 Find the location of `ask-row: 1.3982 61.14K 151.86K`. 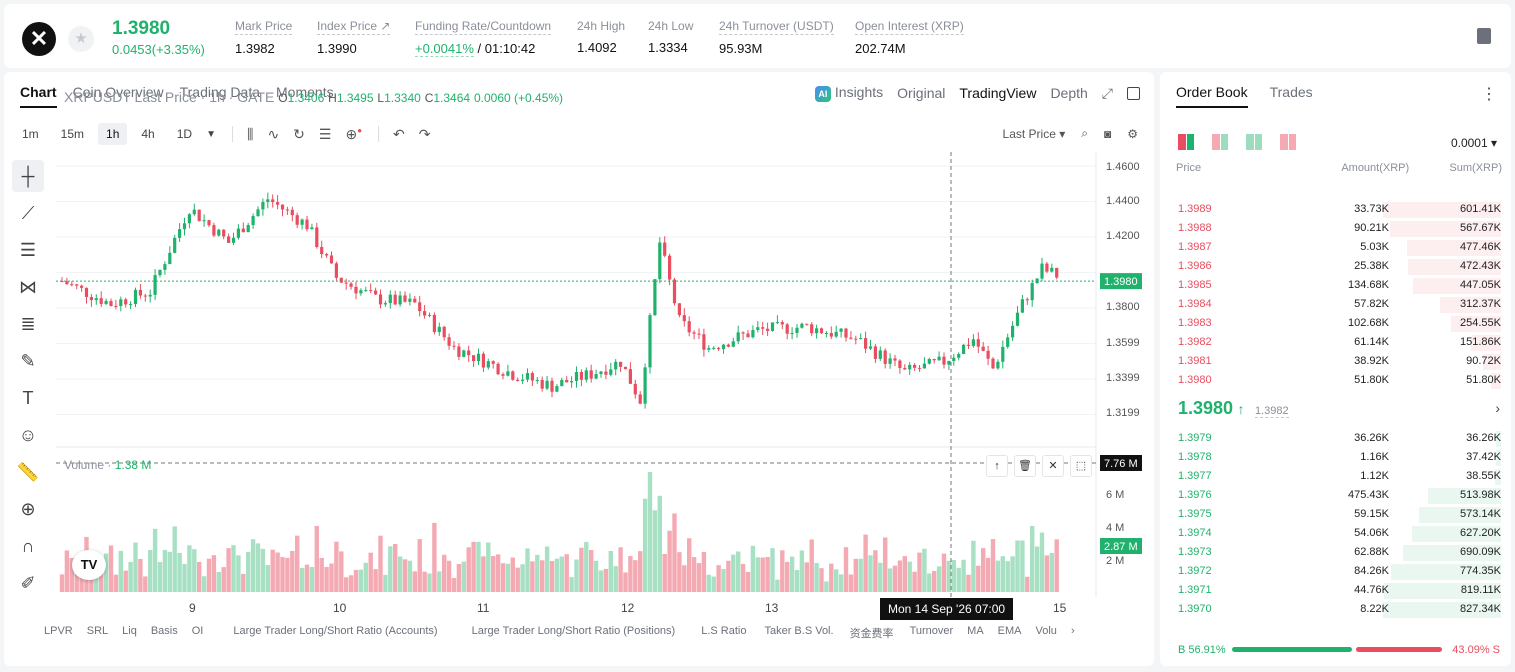

ask-row: 1.3982 61.14K 151.86K is located at coordinates (1335, 342).